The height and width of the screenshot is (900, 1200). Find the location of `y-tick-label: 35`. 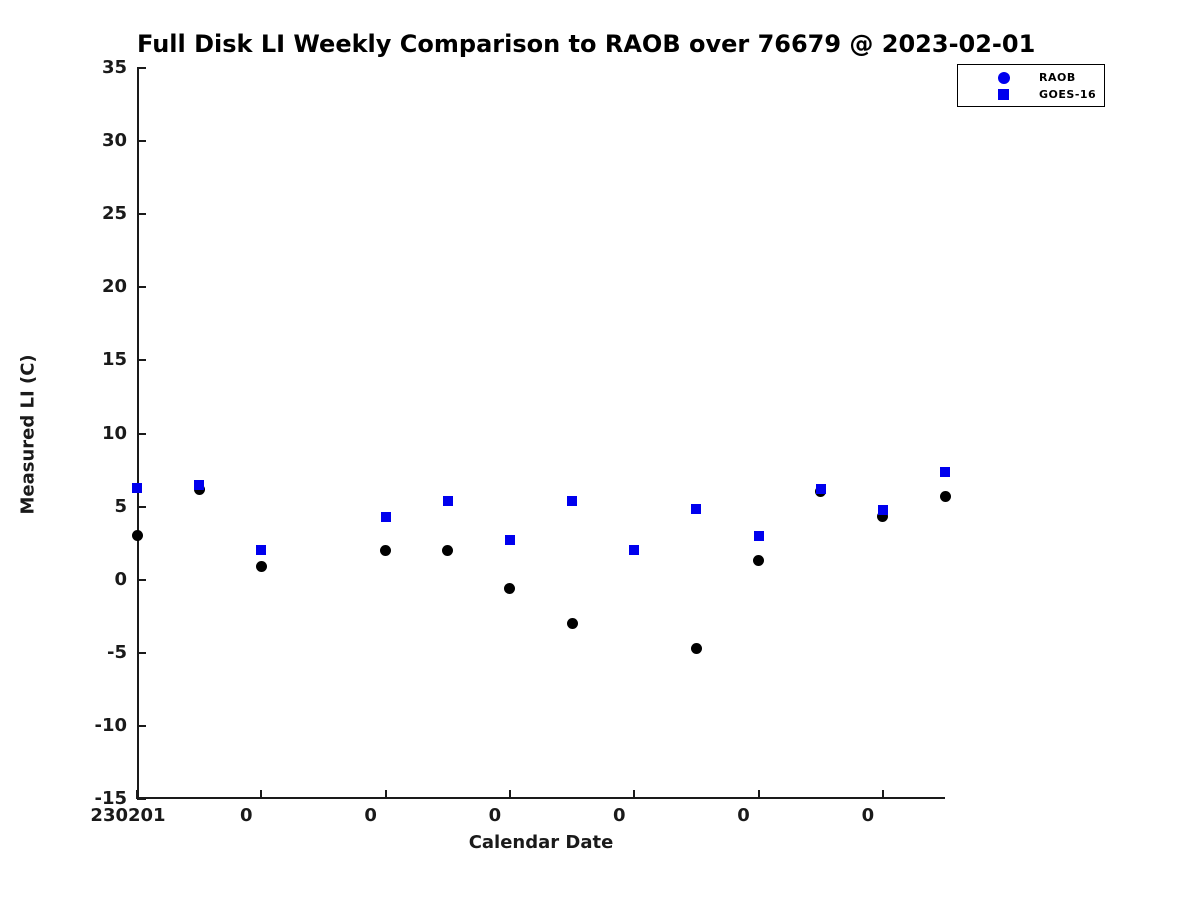

y-tick-label: 35 is located at coordinates (114, 67).